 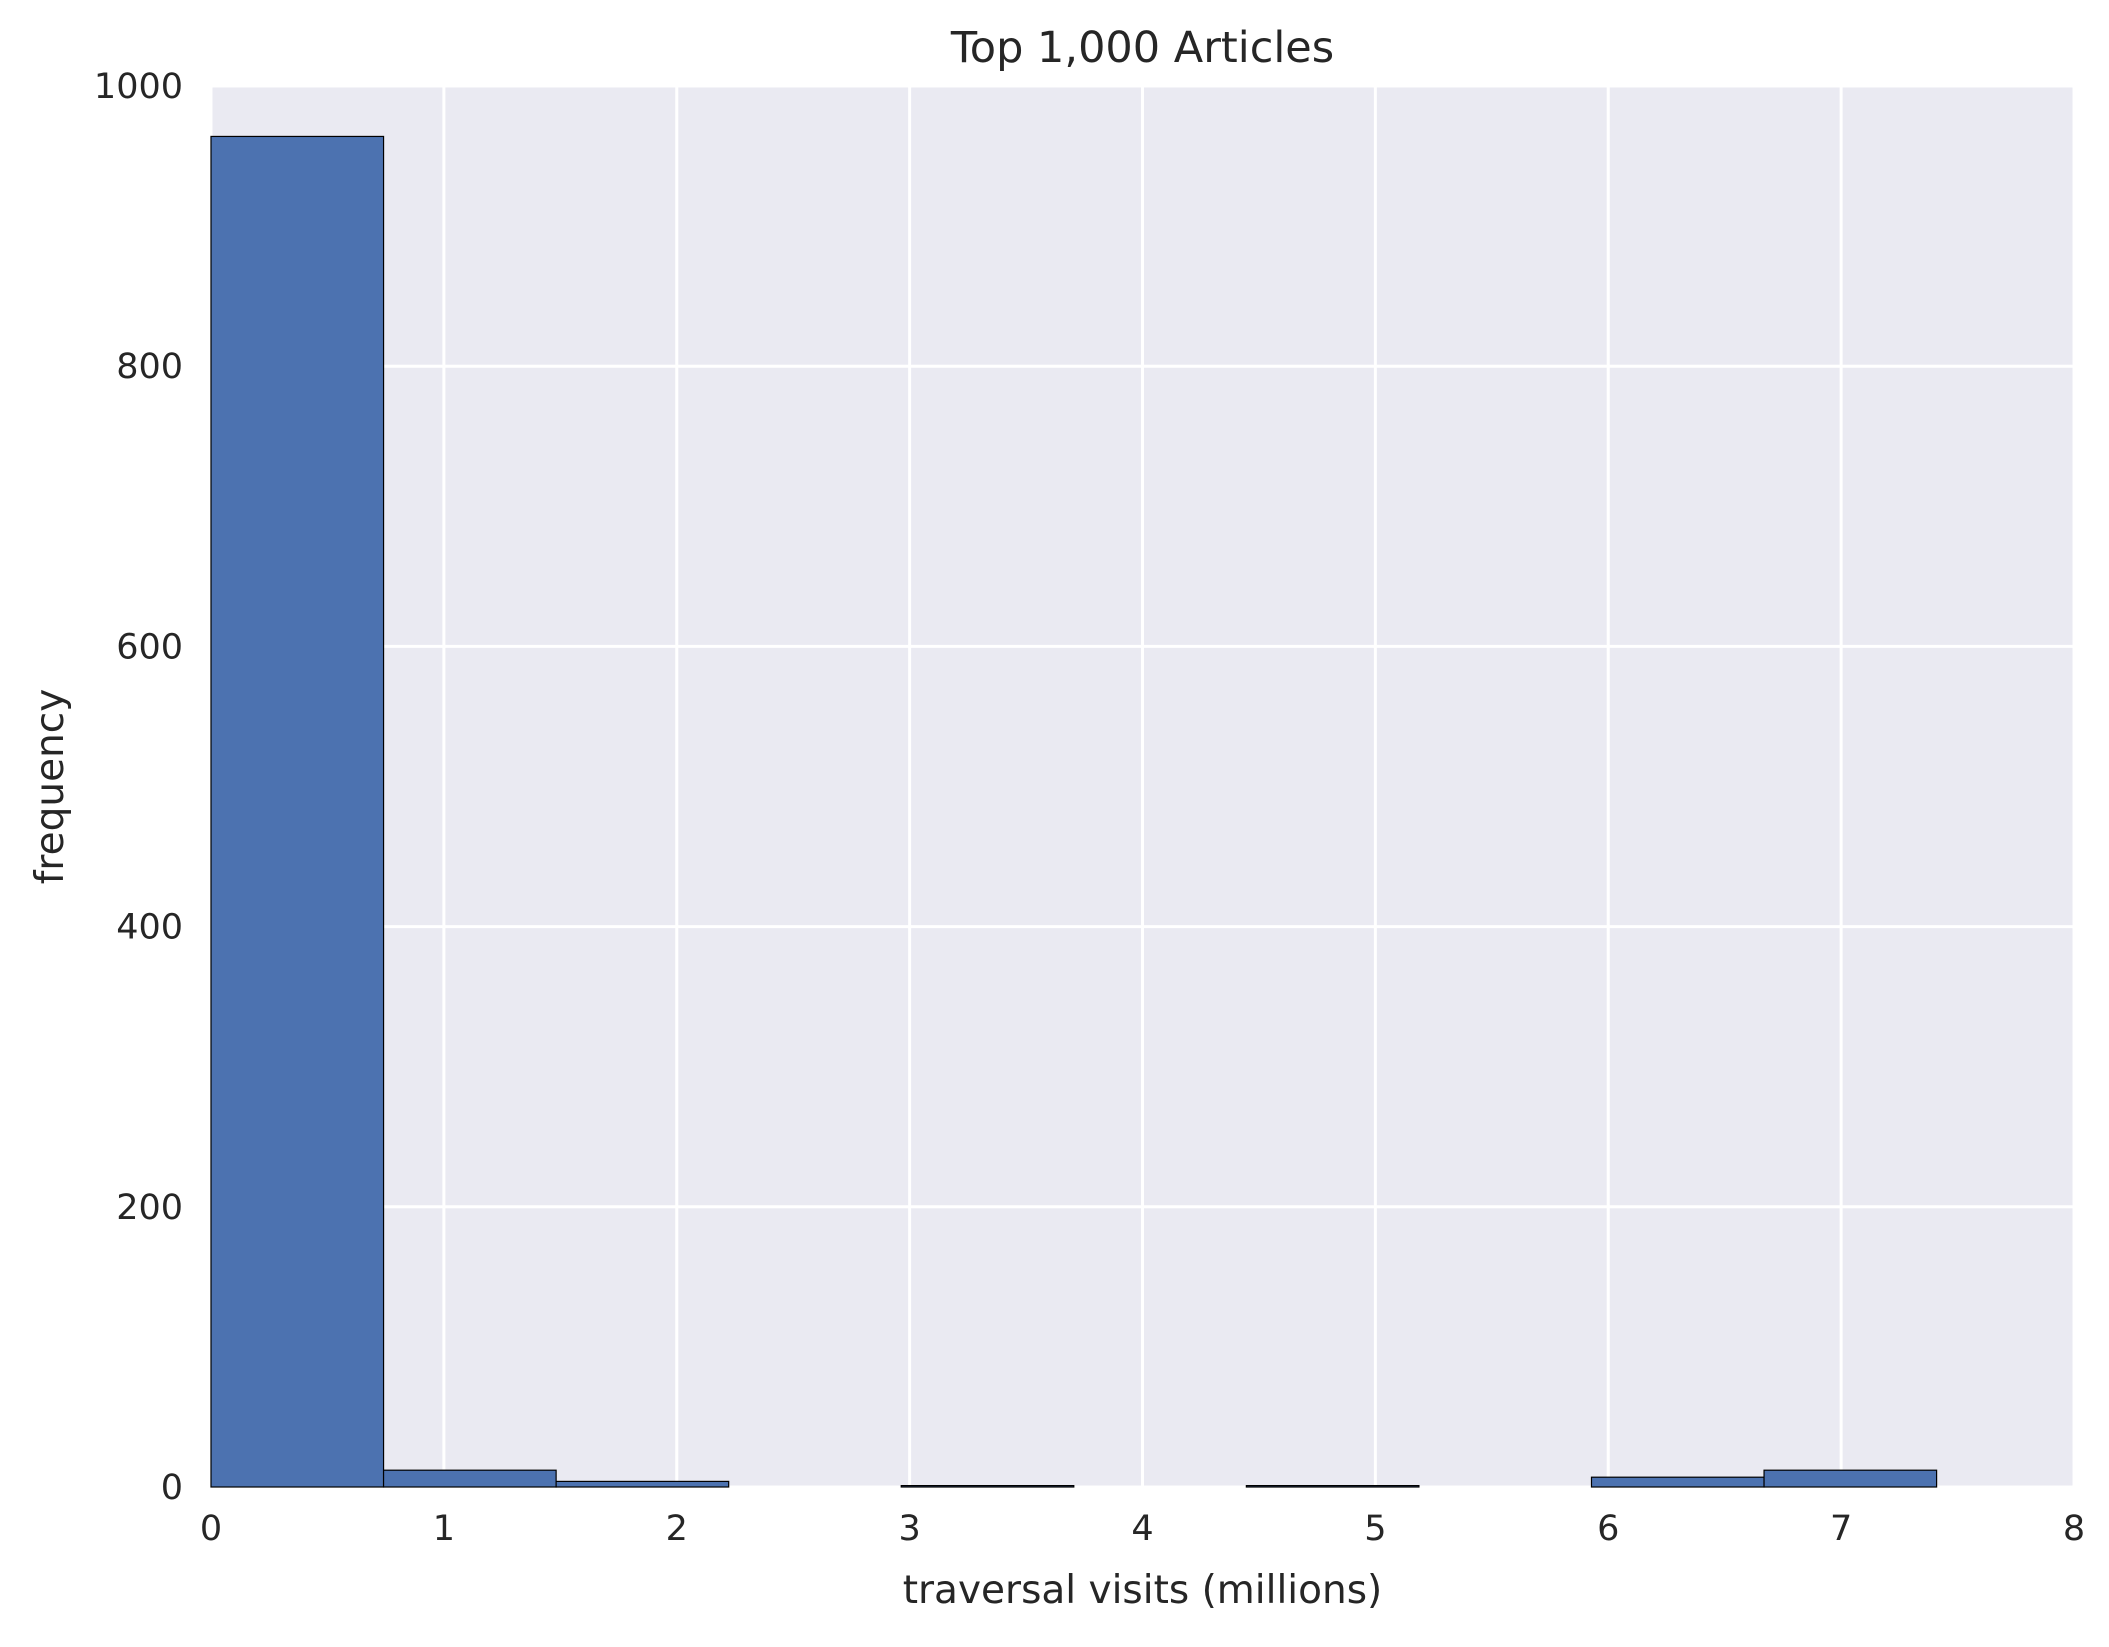 I want to click on x-tick-label: 1, so click(x=444, y=1529).